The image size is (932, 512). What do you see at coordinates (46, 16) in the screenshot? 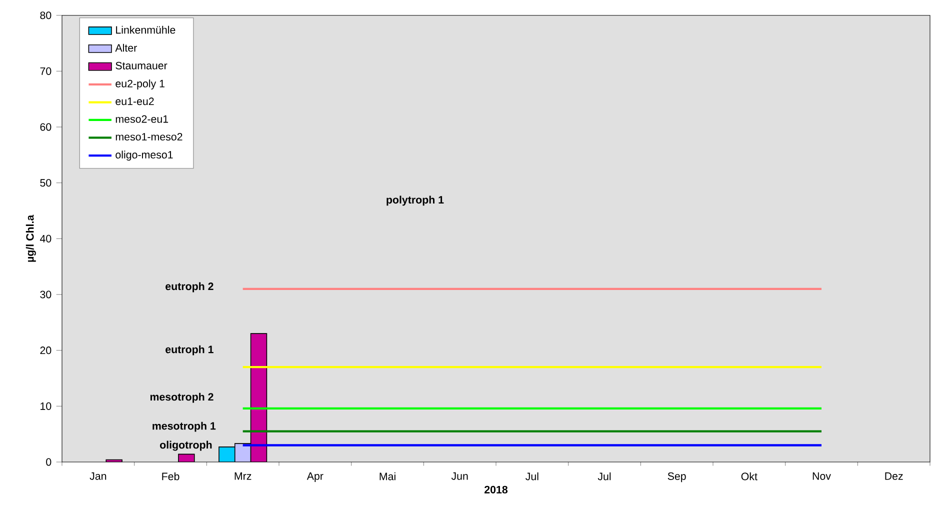
I see `y-tick-label: 80` at bounding box center [46, 16].